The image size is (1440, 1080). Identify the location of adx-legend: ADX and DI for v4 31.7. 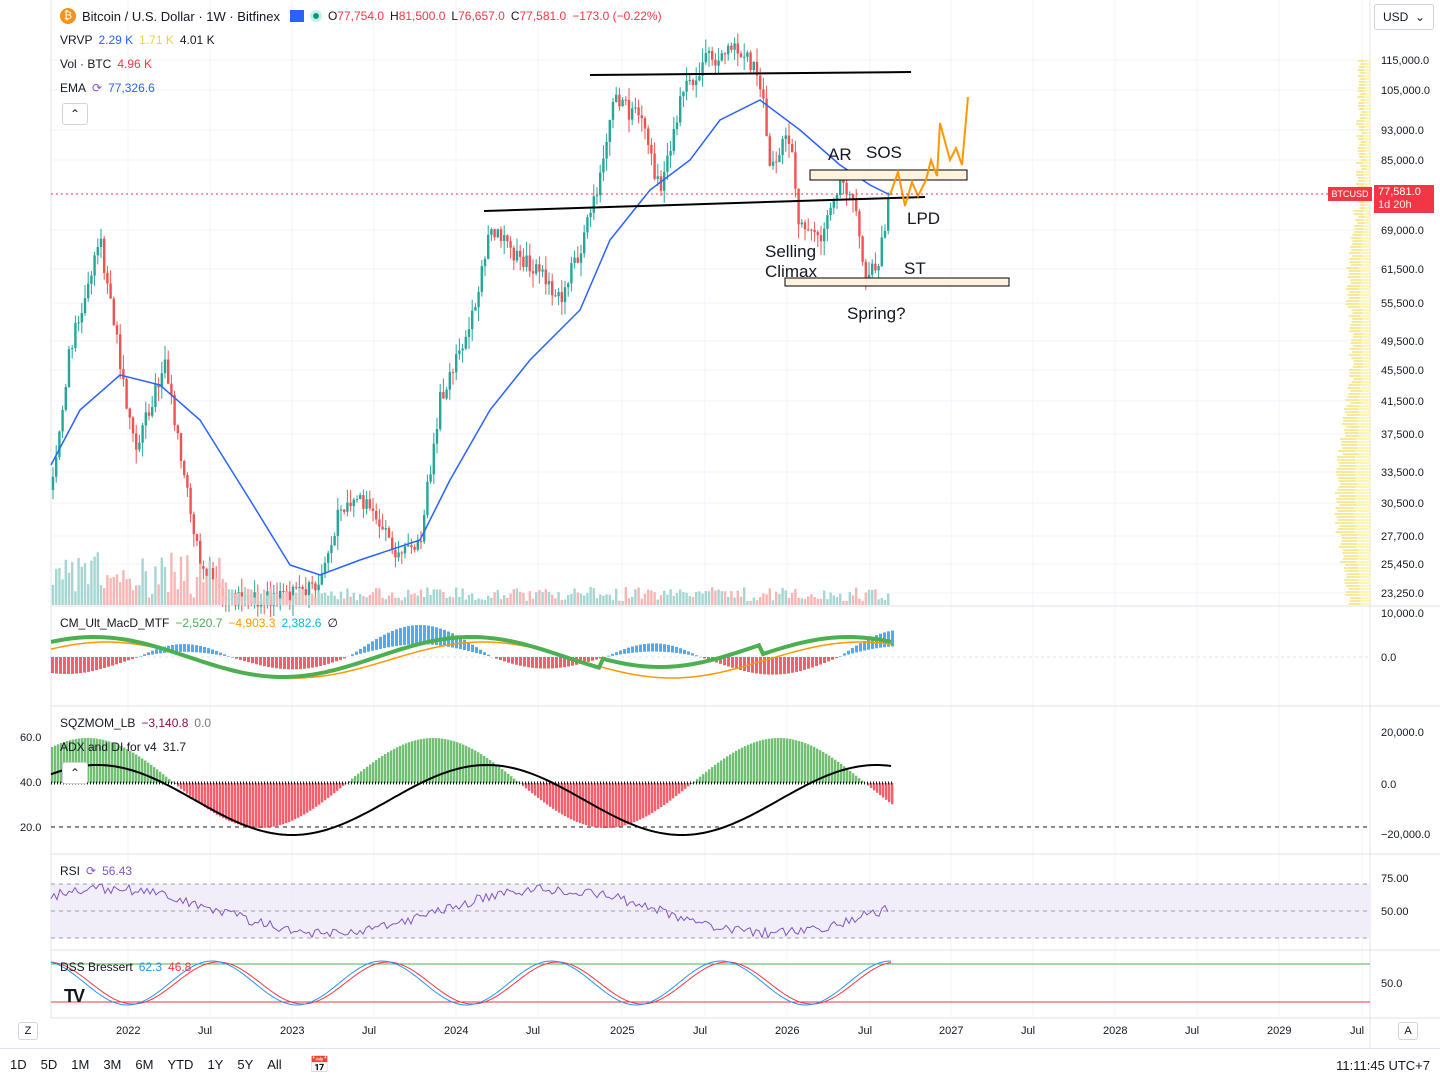
(123, 747).